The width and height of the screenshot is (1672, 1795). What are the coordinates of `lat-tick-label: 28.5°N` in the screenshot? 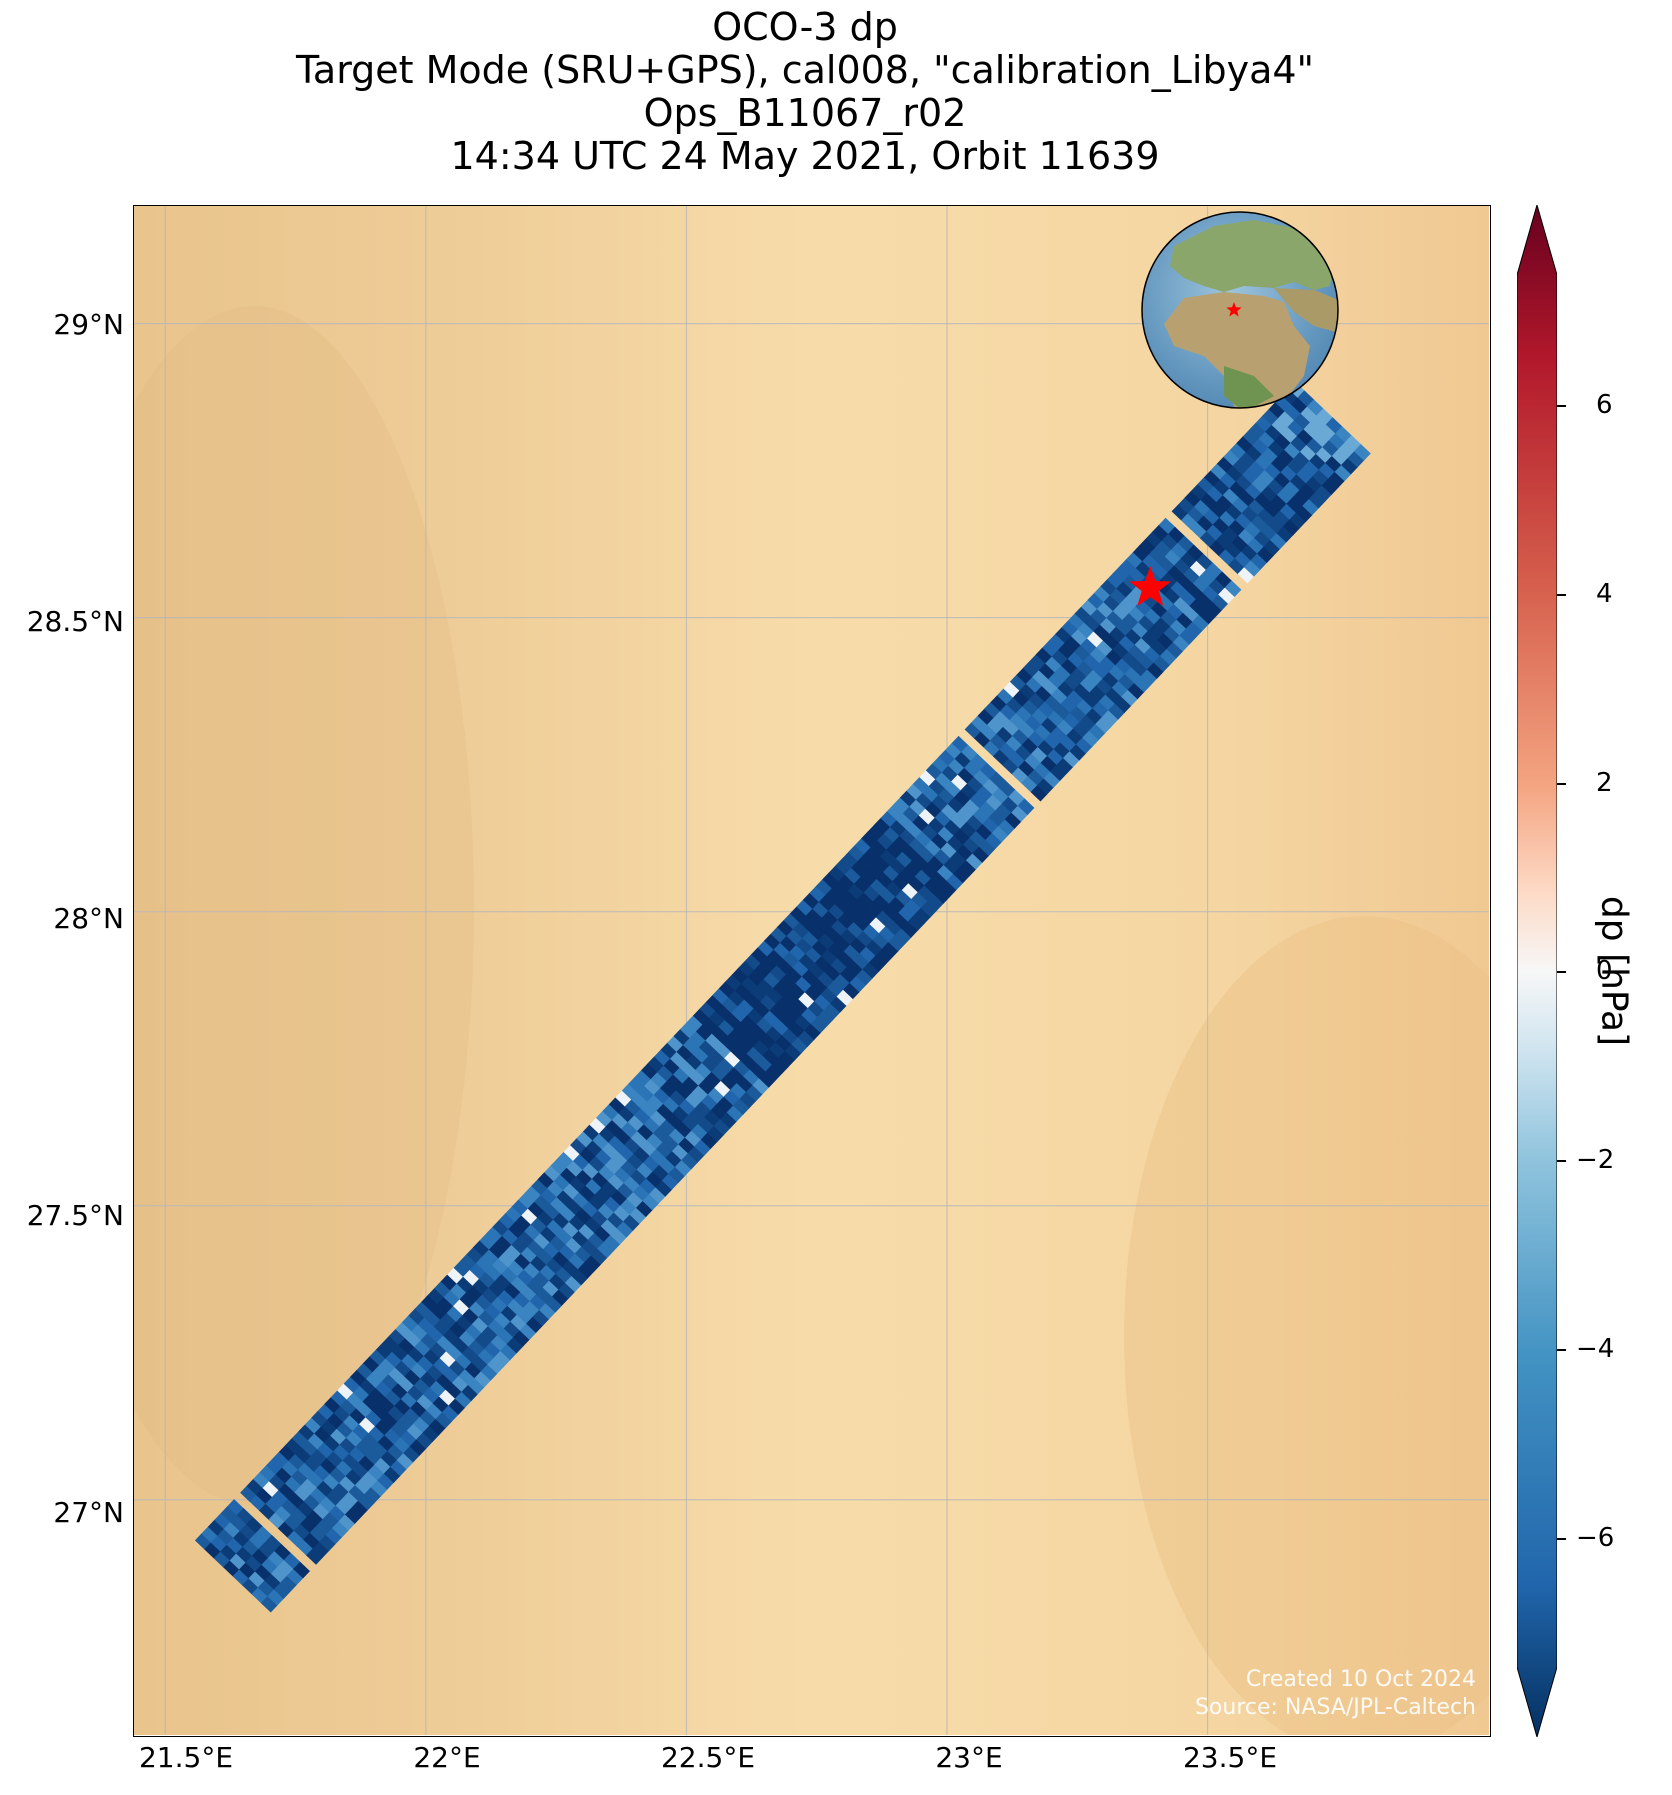 It's located at (75, 621).